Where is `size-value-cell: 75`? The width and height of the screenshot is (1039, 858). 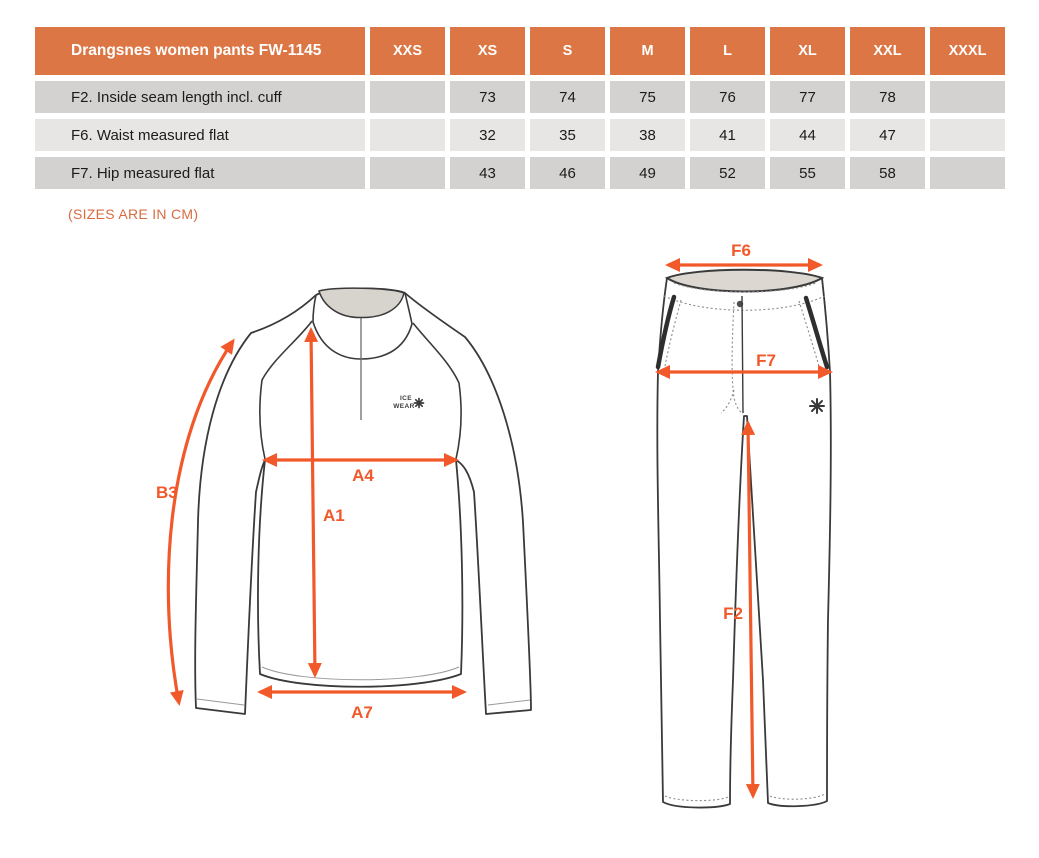 size-value-cell: 75 is located at coordinates (647, 97).